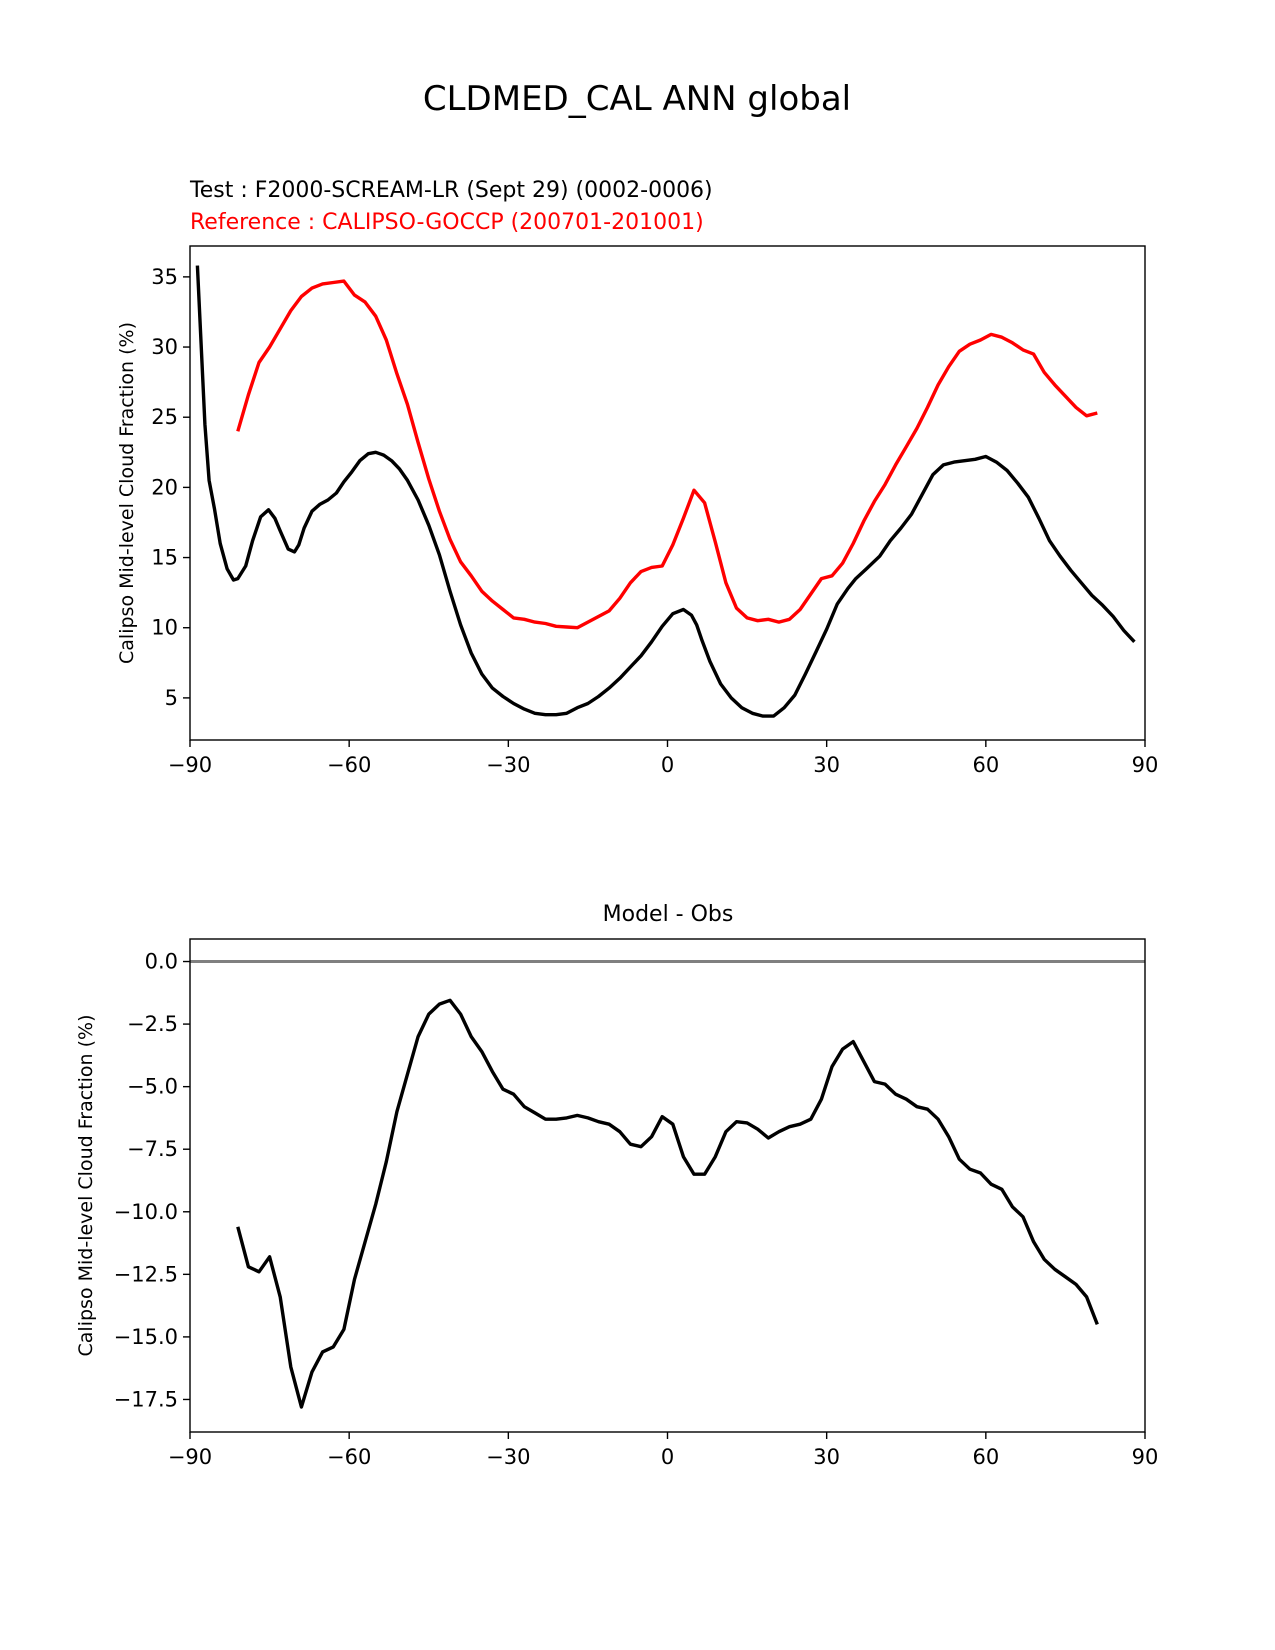 This screenshot has width=1275, height=1650. Describe the element at coordinates (164, 558) in the screenshot. I see `top-y-tick-label: 15` at that location.